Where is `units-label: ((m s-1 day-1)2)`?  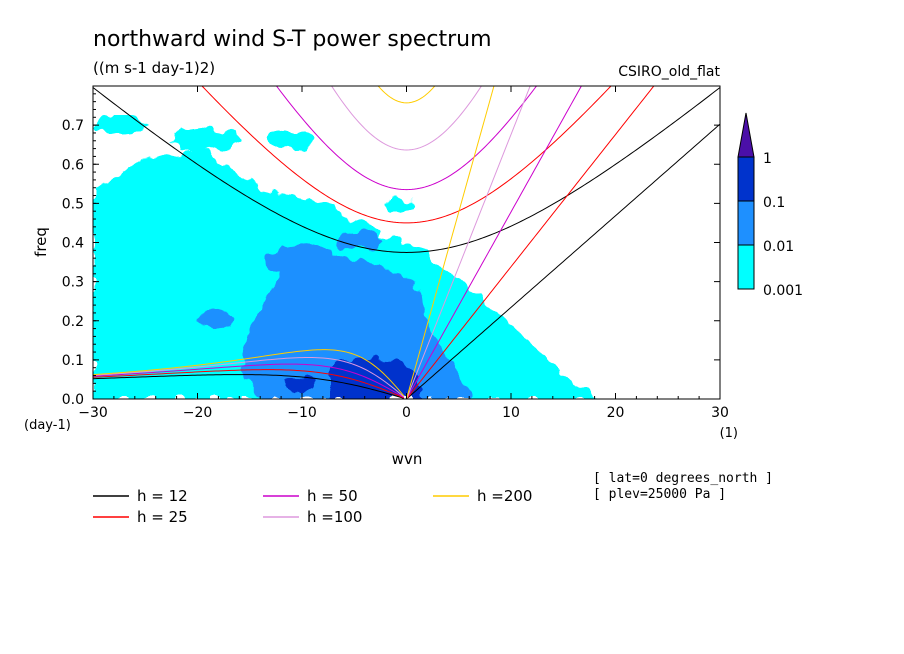 units-label: ((m s-1 day-1)2) is located at coordinates (154, 68).